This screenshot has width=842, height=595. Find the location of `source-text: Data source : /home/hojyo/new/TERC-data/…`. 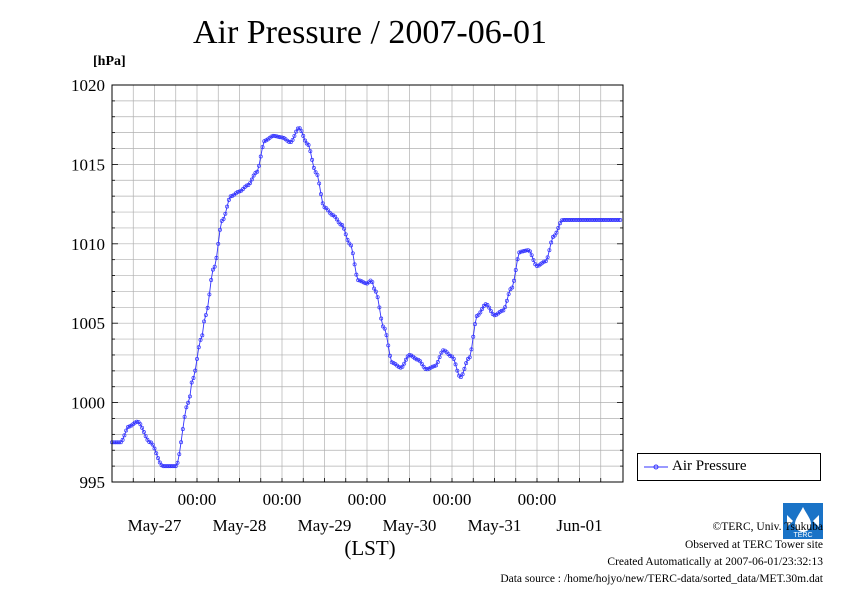

source-text: Data source : /home/hojyo/new/TERC-data/… is located at coordinates (661, 579).